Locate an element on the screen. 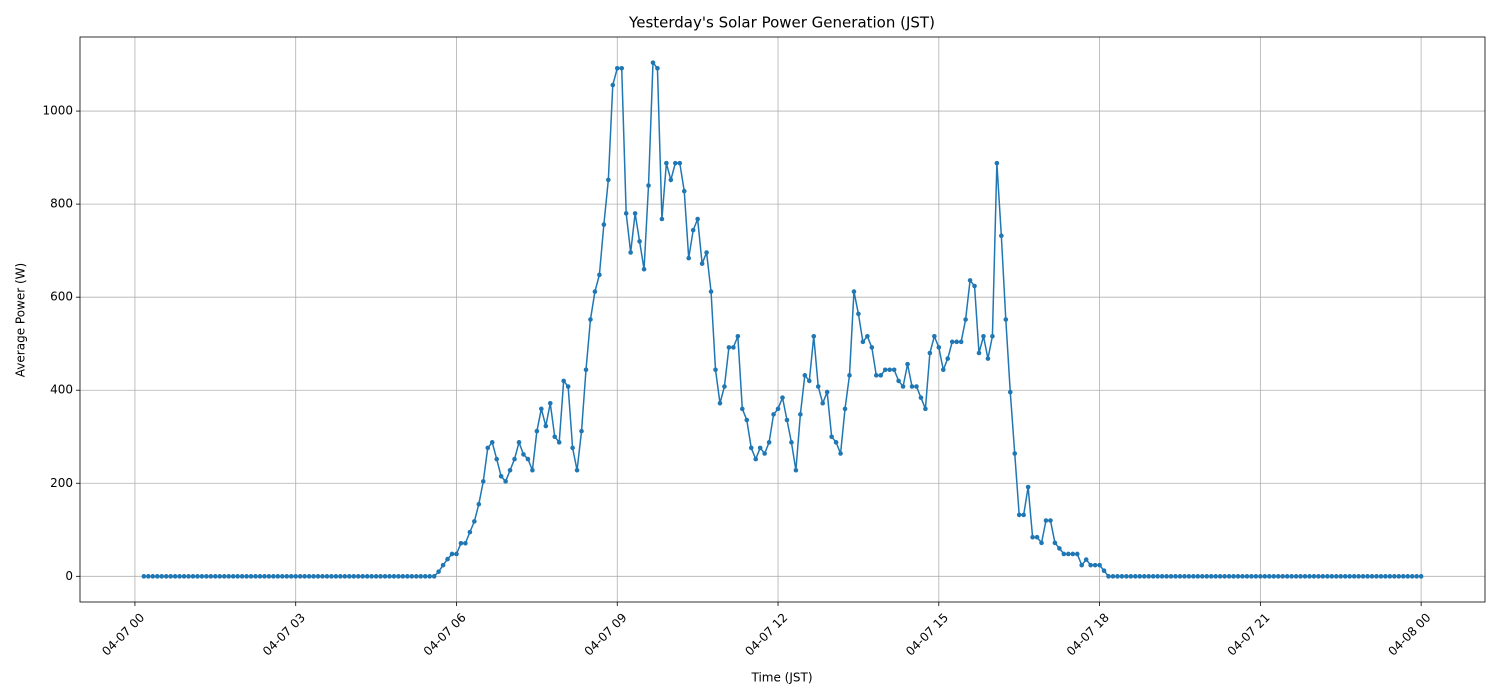 The width and height of the screenshot is (1500, 700). chart-title: Yesterday's Solar Power Generation (JST) is located at coordinates (781, 23).